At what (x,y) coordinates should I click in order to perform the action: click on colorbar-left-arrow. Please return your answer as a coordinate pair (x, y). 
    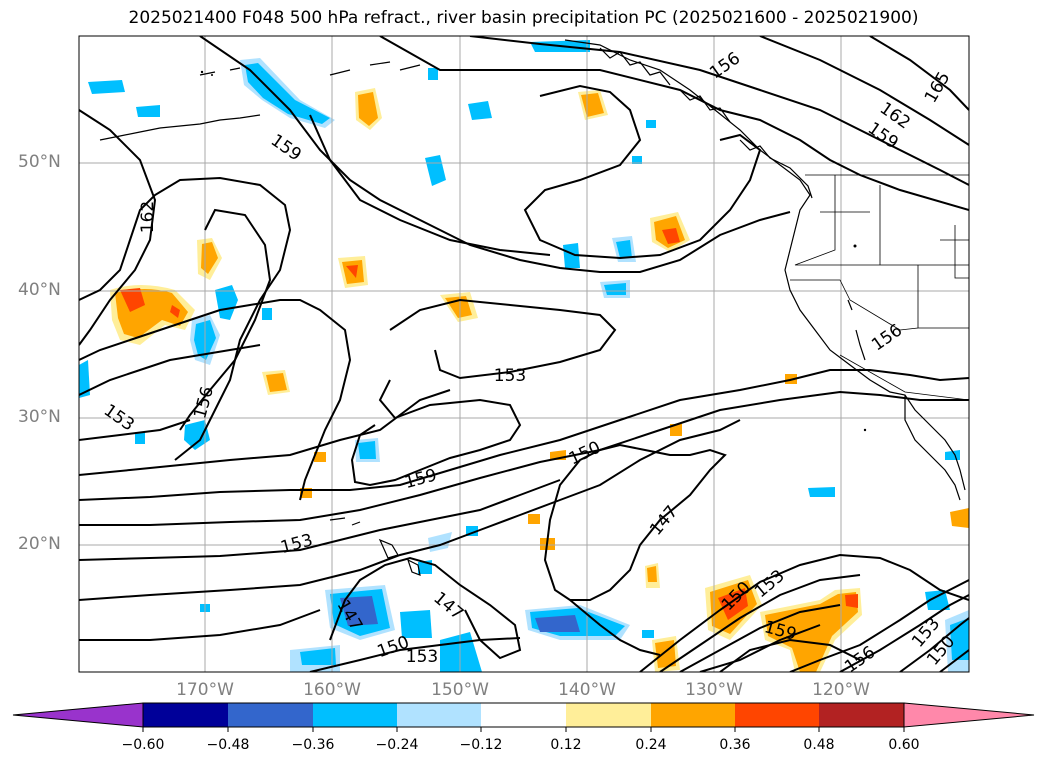
    Looking at the image, I should click on (78, 715).